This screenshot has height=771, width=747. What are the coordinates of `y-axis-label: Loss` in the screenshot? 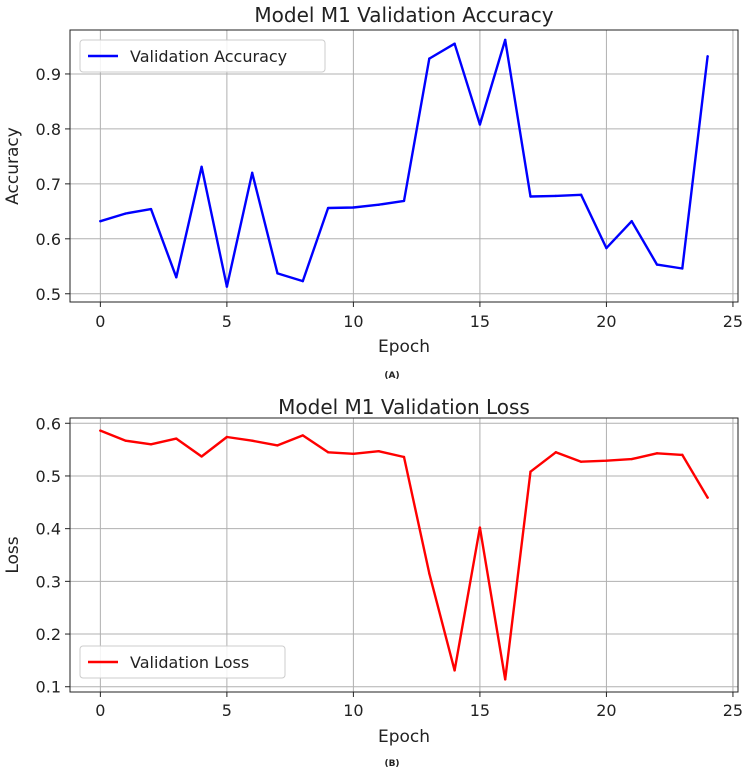 It's located at (13, 554).